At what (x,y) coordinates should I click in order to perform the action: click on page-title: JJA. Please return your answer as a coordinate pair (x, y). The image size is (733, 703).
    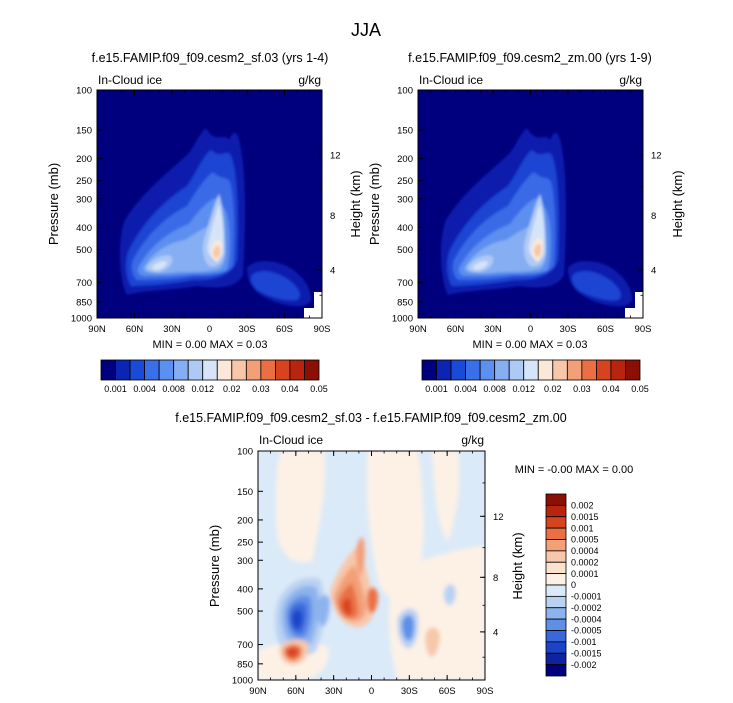
    Looking at the image, I should click on (366, 30).